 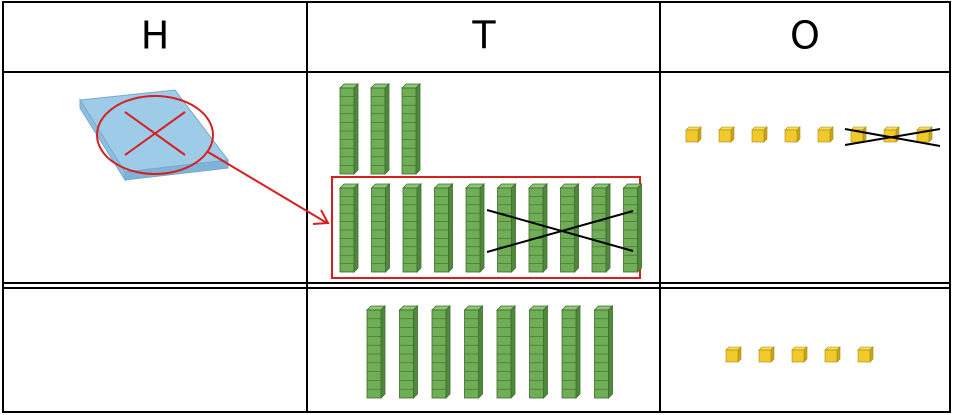 What do you see at coordinates (805, 36) in the screenshot?
I see `header-ones: O` at bounding box center [805, 36].